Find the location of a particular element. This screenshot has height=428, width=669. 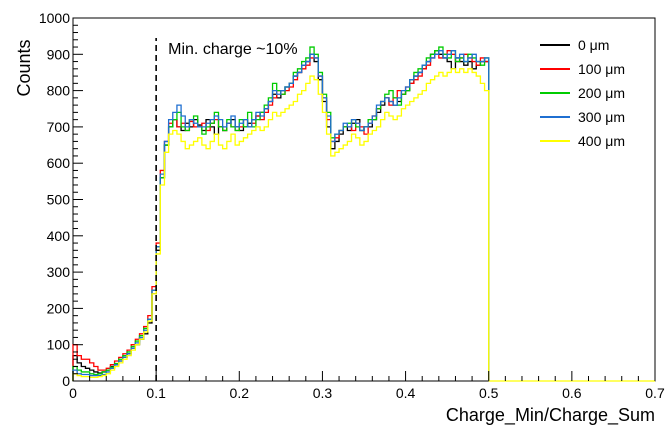

legend-label-4: 400 μm is located at coordinates (601, 141).